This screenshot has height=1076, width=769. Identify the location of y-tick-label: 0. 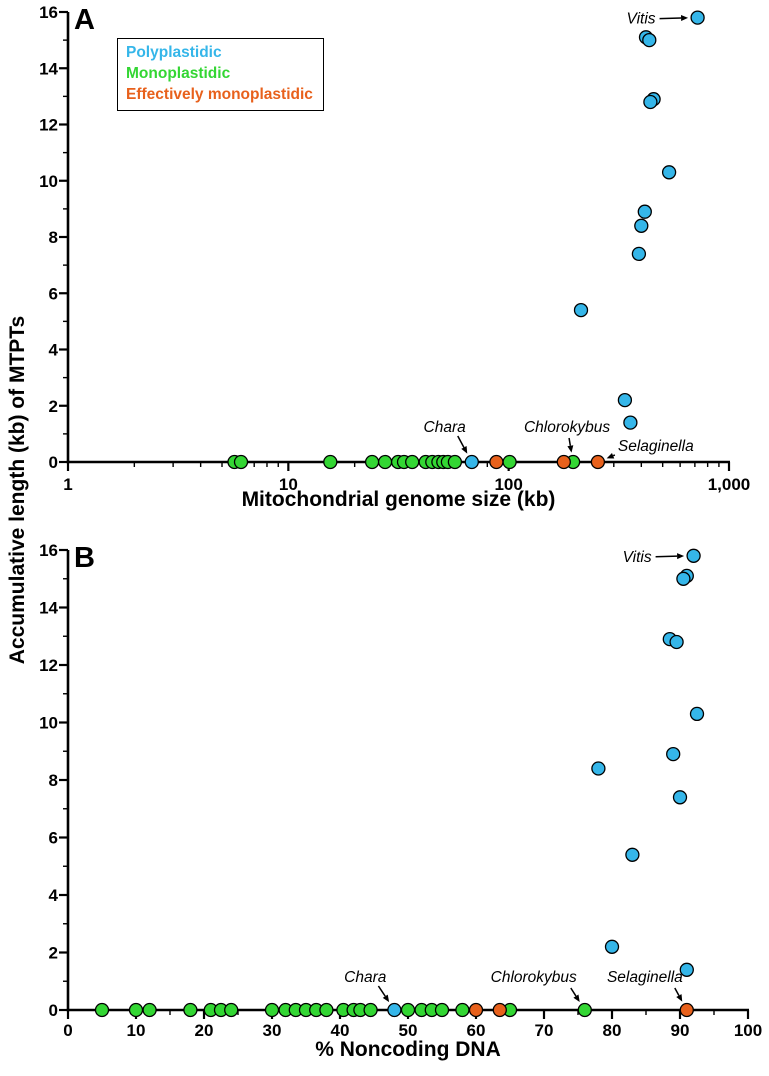
(53, 462).